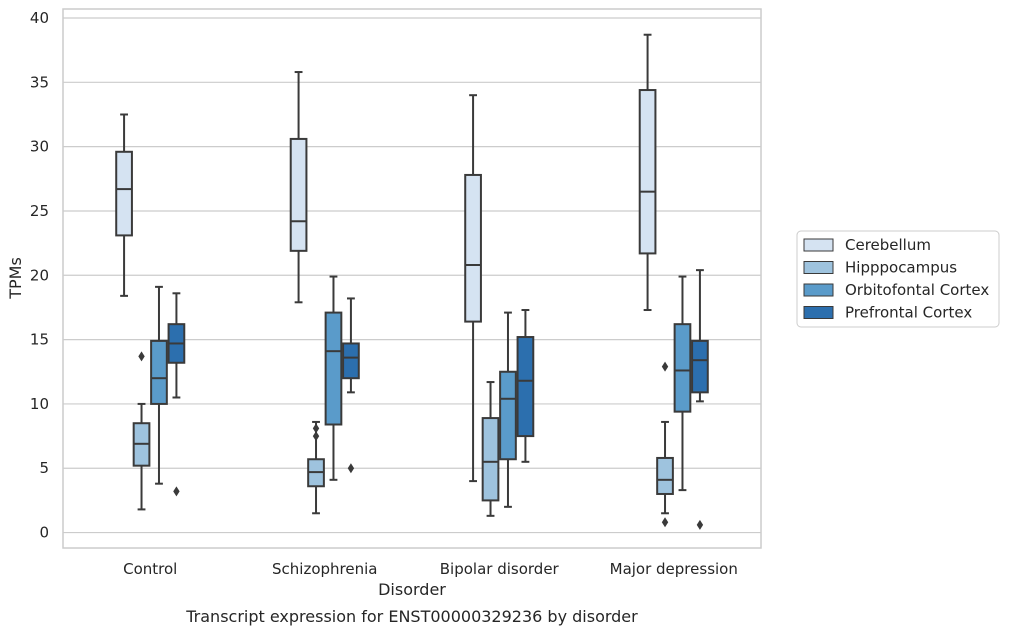  Describe the element at coordinates (888, 245) in the screenshot. I see `legend-label: Cerebellum` at that location.